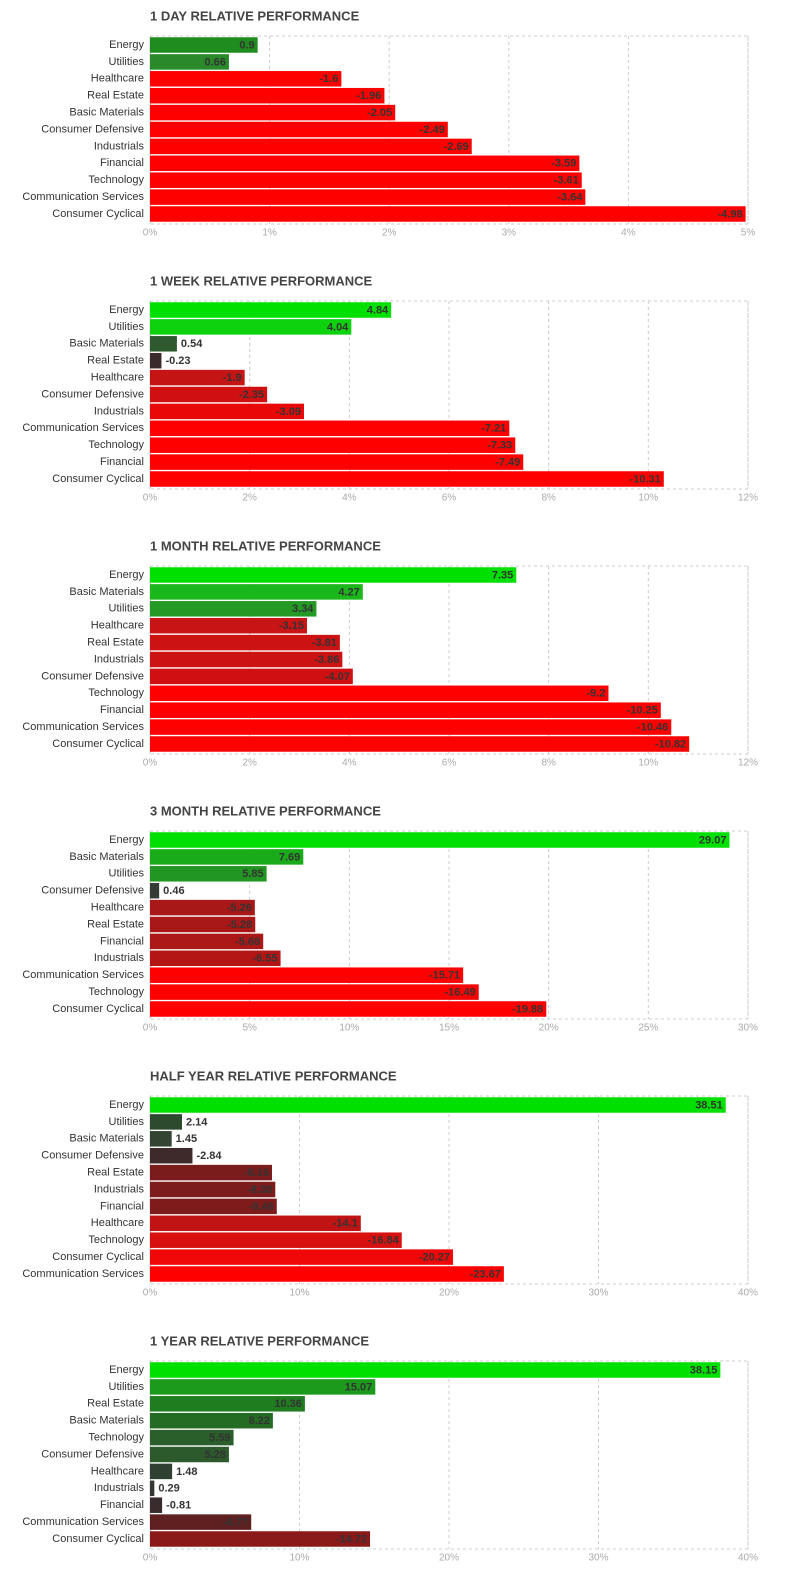  Describe the element at coordinates (449, 1293) in the screenshot. I see `x-tick-label: 20%` at that location.